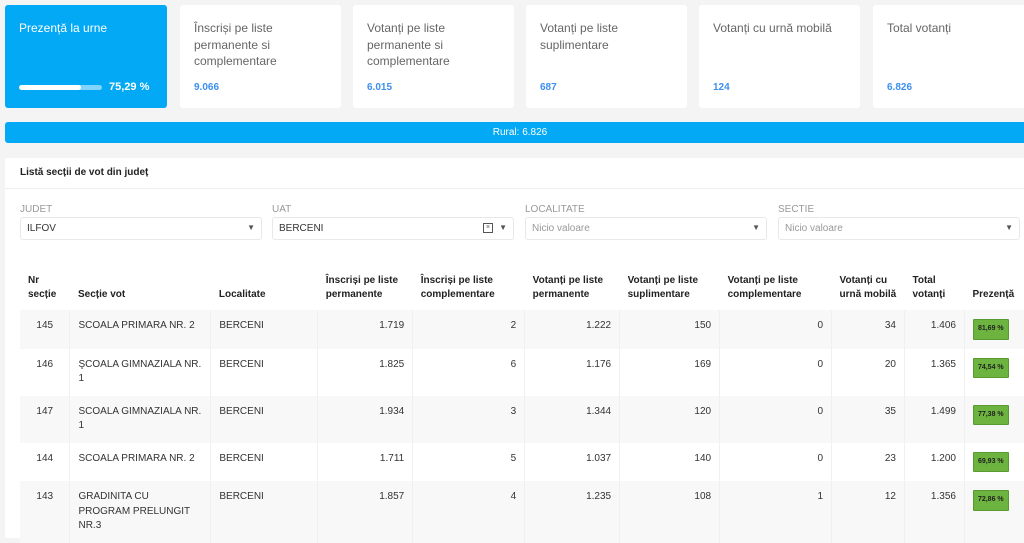 The height and width of the screenshot is (543, 1024). Describe the element at coordinates (670, 512) in the screenshot. I see `table-cell: 108` at that location.